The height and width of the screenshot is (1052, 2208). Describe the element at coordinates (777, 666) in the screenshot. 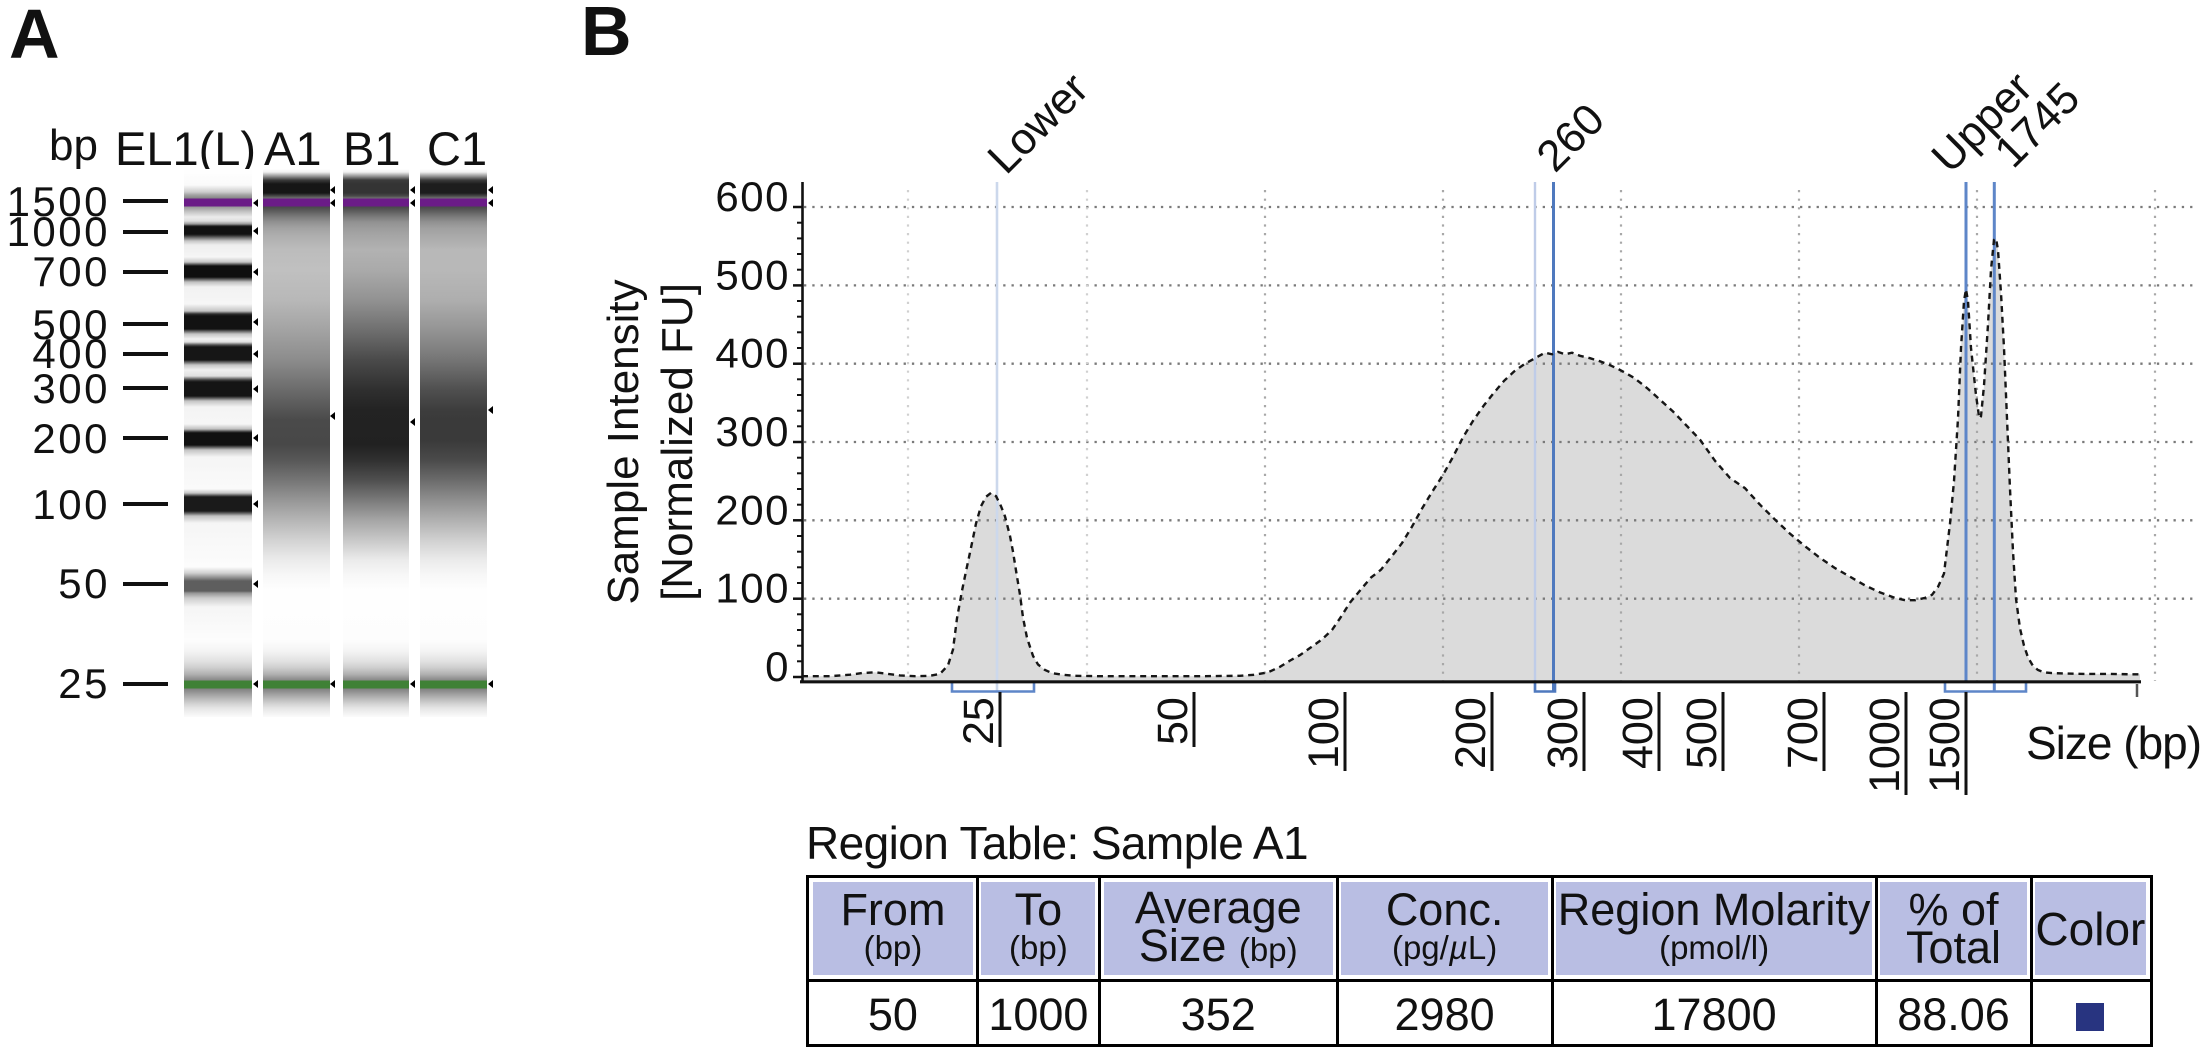

I see `svg-text: 0` at that location.